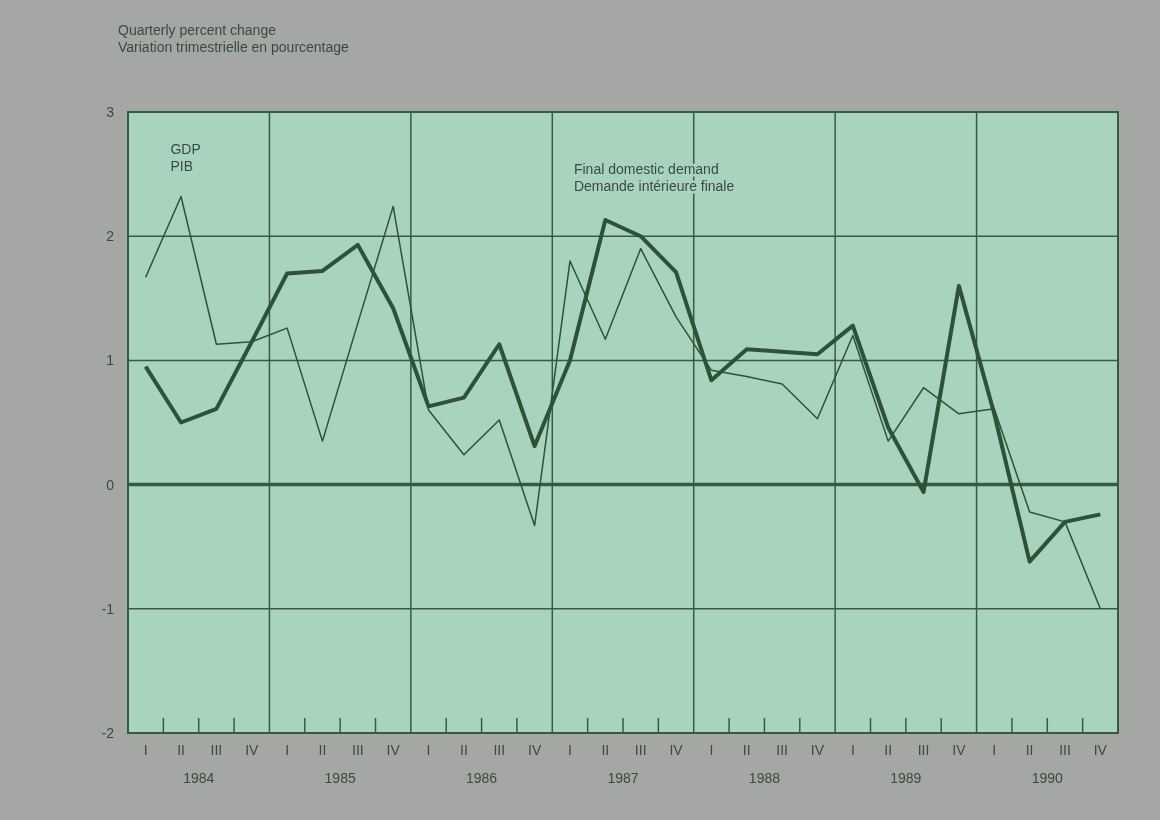  Describe the element at coordinates (110, 360) in the screenshot. I see `y-tick-label: 1` at that location.